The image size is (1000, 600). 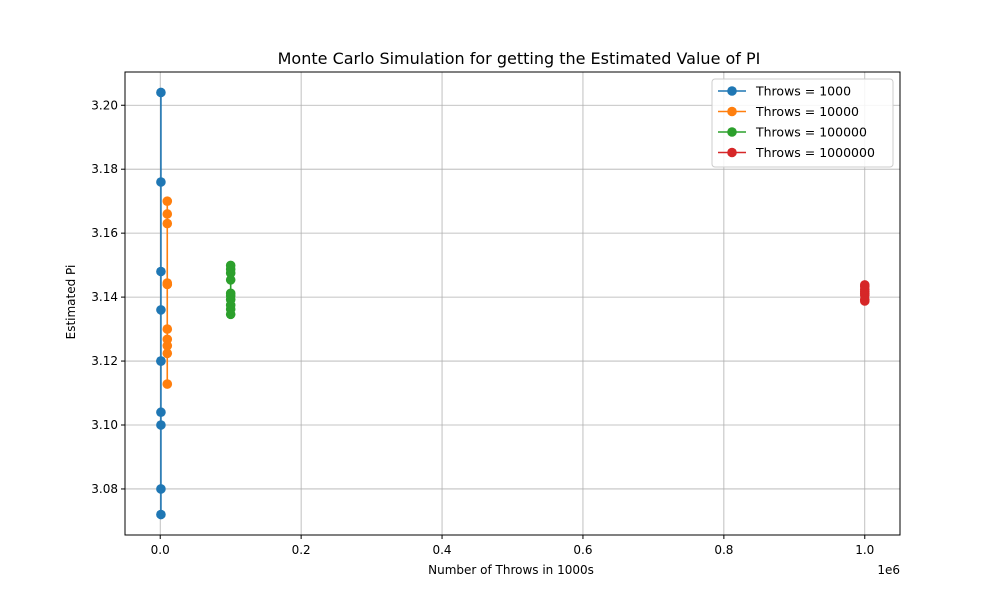 What do you see at coordinates (811, 132) in the screenshot?
I see `legend-label: Throws = 100000` at bounding box center [811, 132].